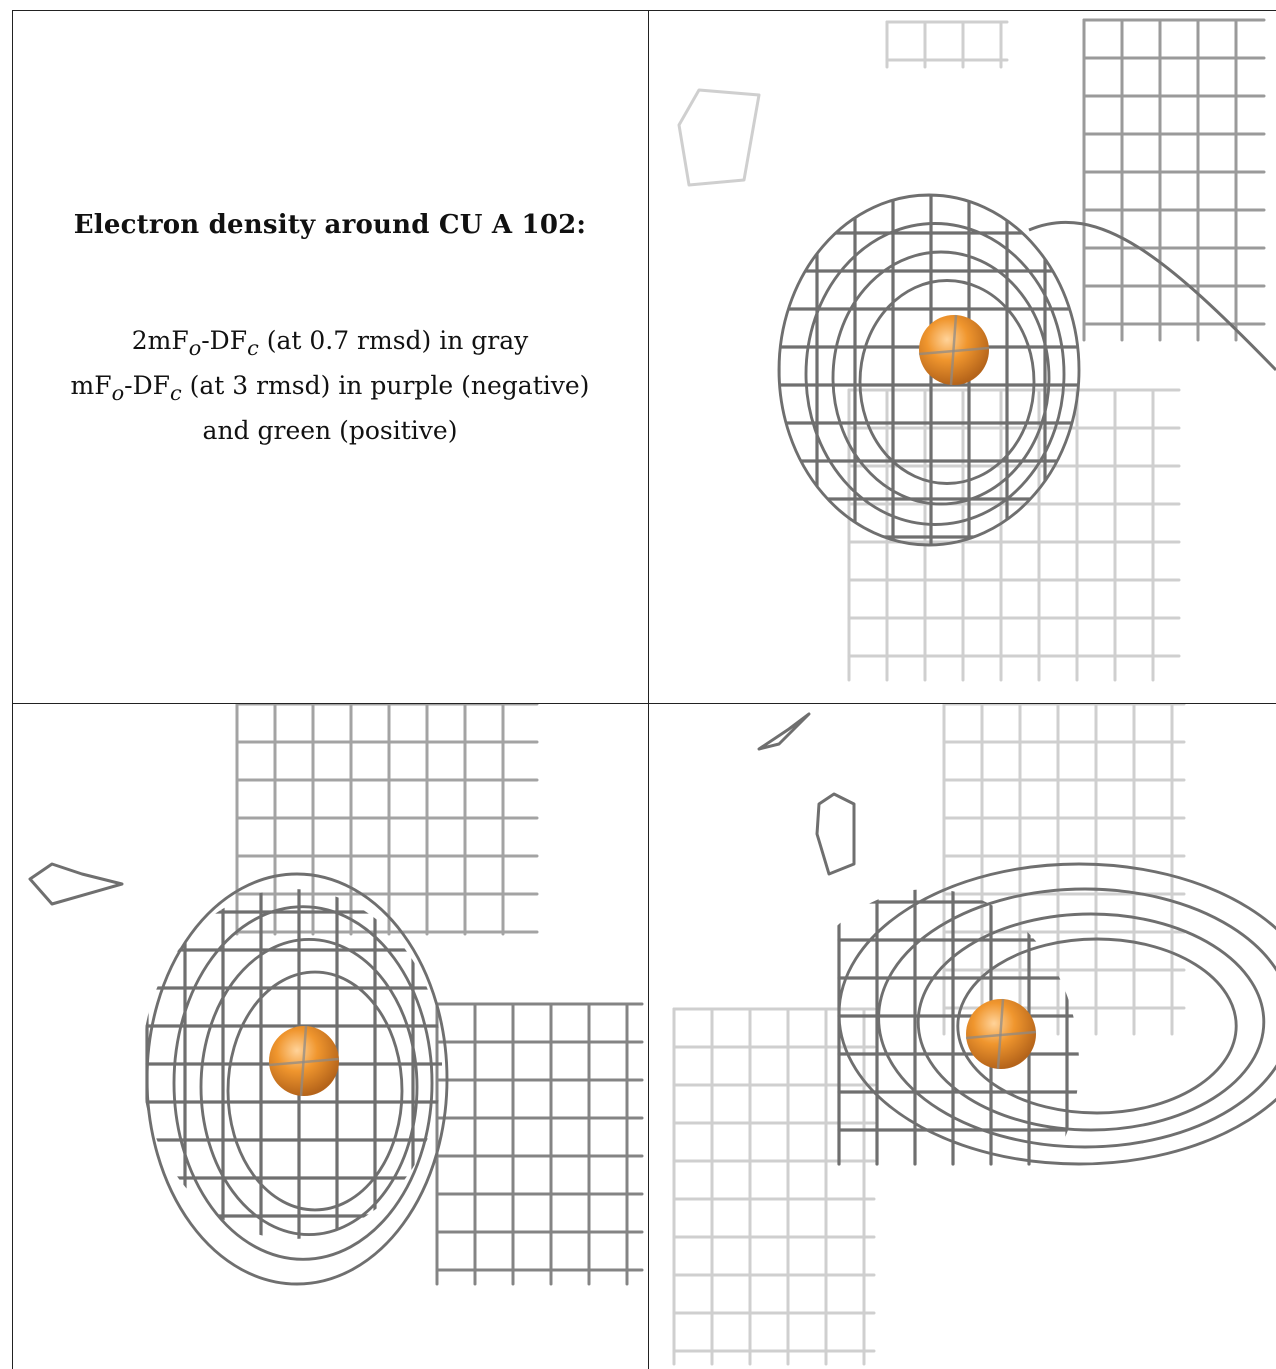 The width and height of the screenshot is (1276, 1369). Describe the element at coordinates (1014, 535) in the screenshot. I see `density-mesh-lower-lobe` at that location.